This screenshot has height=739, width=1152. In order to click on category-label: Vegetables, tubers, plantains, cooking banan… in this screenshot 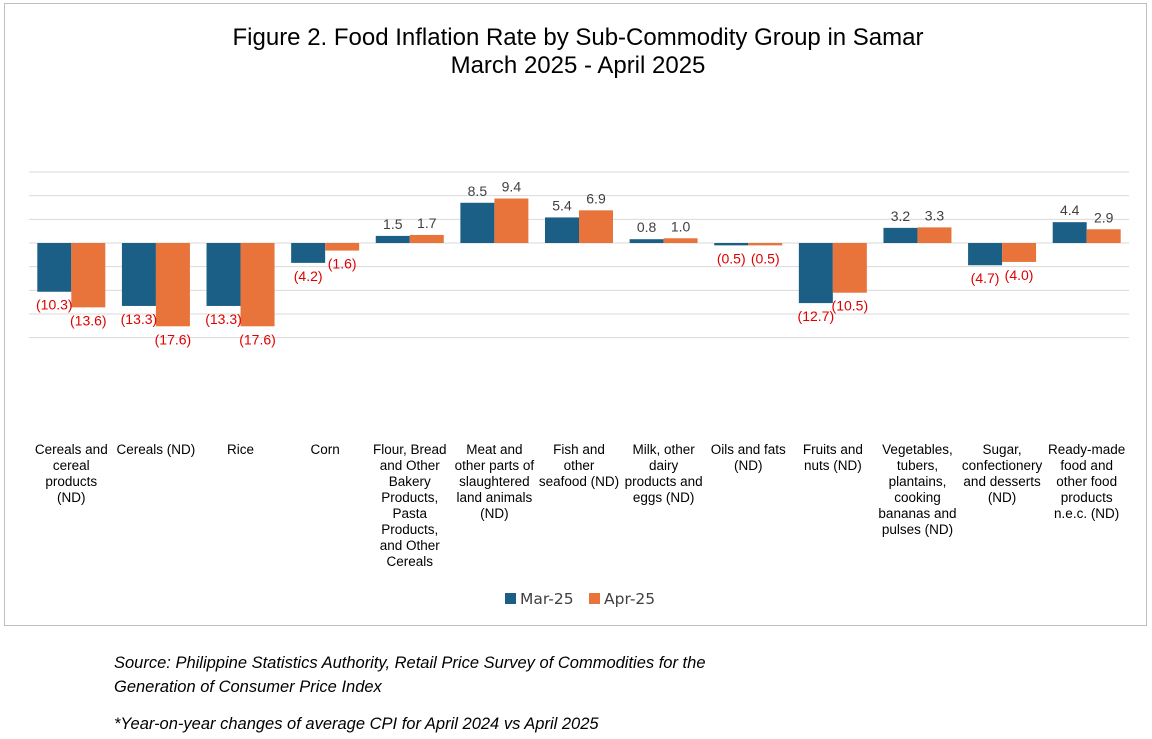, I will do `click(917, 489)`.